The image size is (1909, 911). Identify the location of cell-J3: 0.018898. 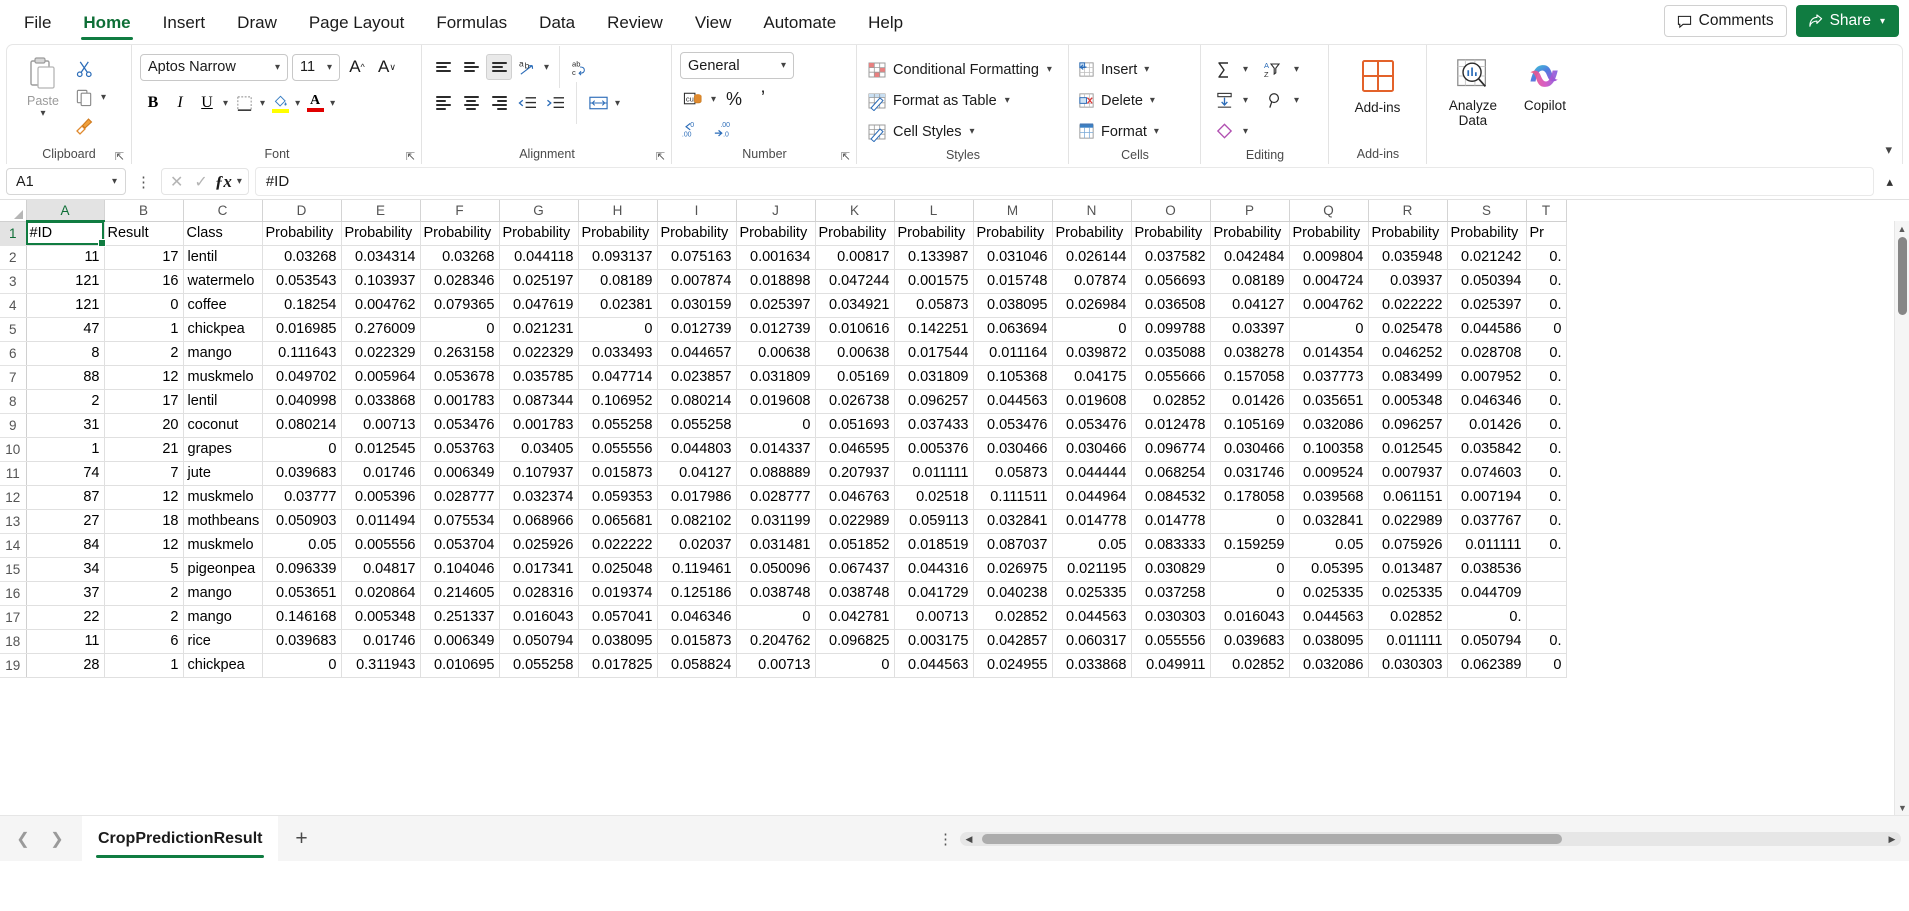
(776, 281).